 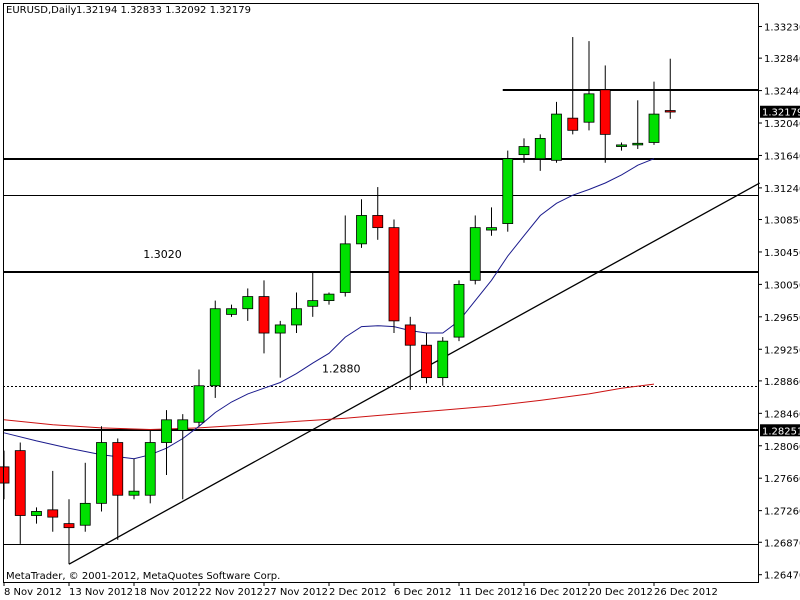 I want to click on y-tick-label: 1.30050, so click(x=782, y=285).